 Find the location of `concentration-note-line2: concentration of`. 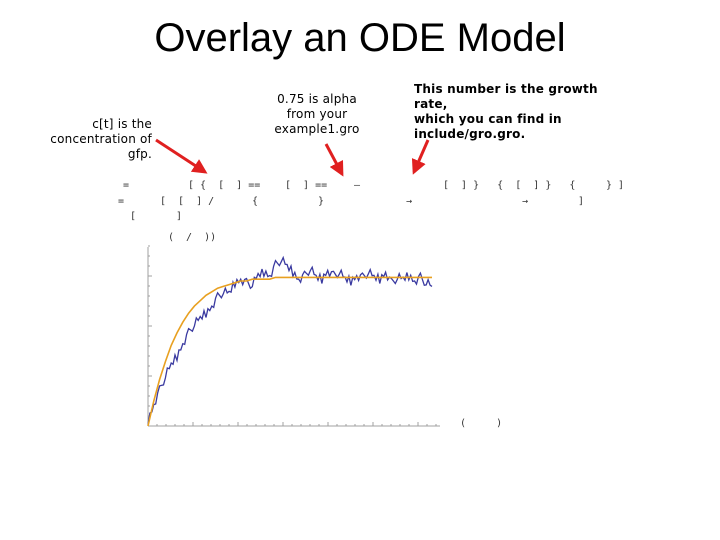

concentration-note-line2: concentration of is located at coordinates (101, 139).